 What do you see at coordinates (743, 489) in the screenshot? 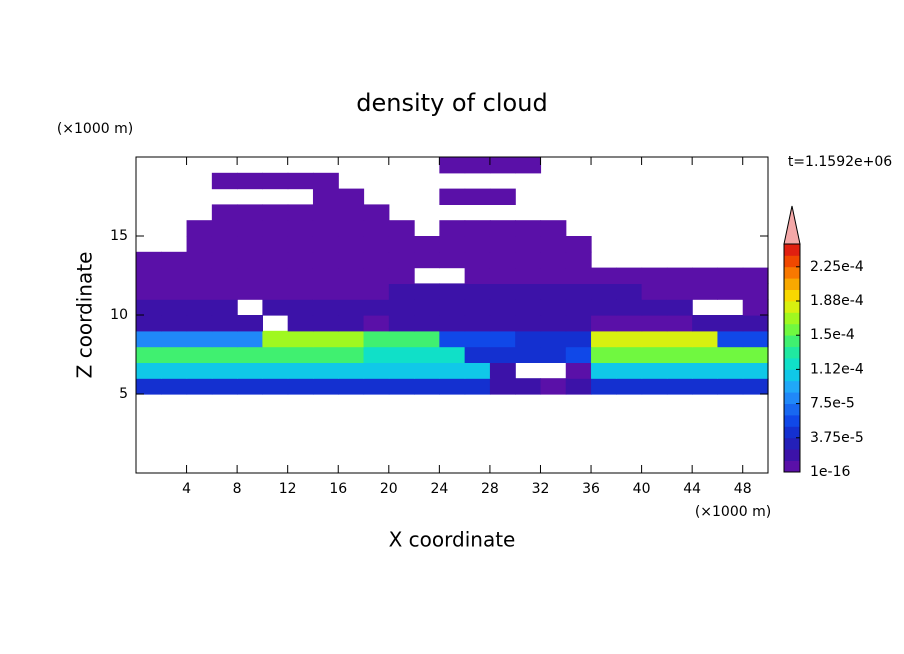
I see `x-tick-label: 48` at bounding box center [743, 489].